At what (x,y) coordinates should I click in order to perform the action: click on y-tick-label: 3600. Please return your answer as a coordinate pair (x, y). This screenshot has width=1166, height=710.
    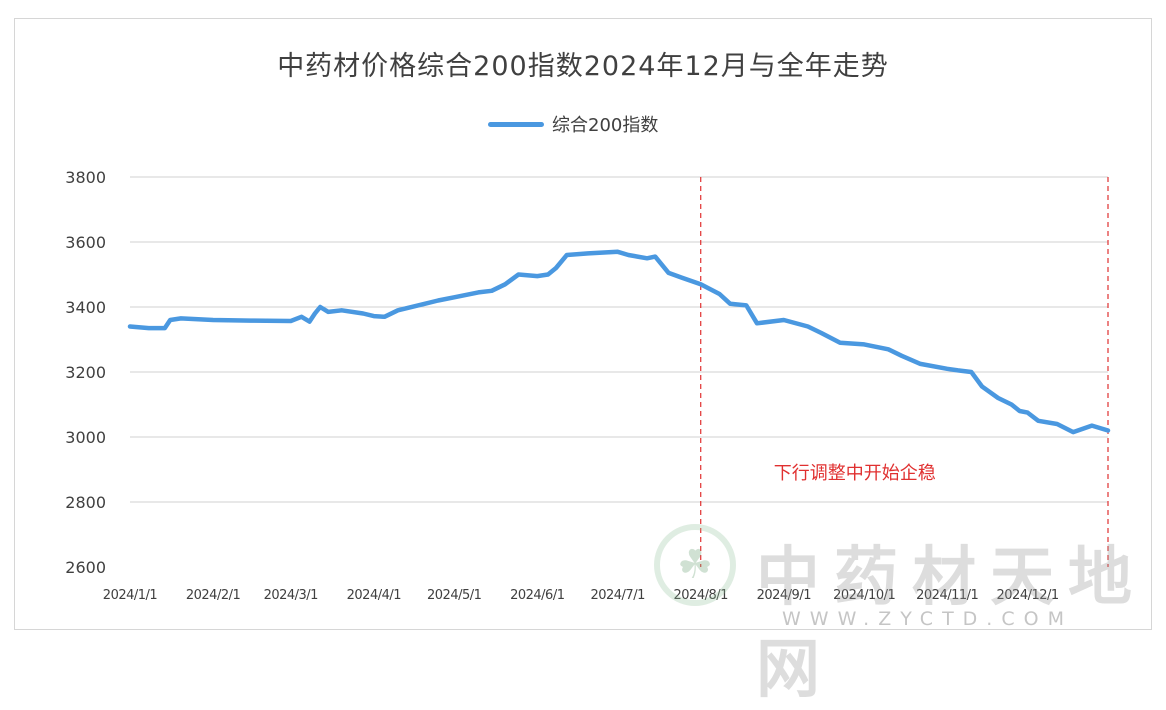
    Looking at the image, I should click on (85, 242).